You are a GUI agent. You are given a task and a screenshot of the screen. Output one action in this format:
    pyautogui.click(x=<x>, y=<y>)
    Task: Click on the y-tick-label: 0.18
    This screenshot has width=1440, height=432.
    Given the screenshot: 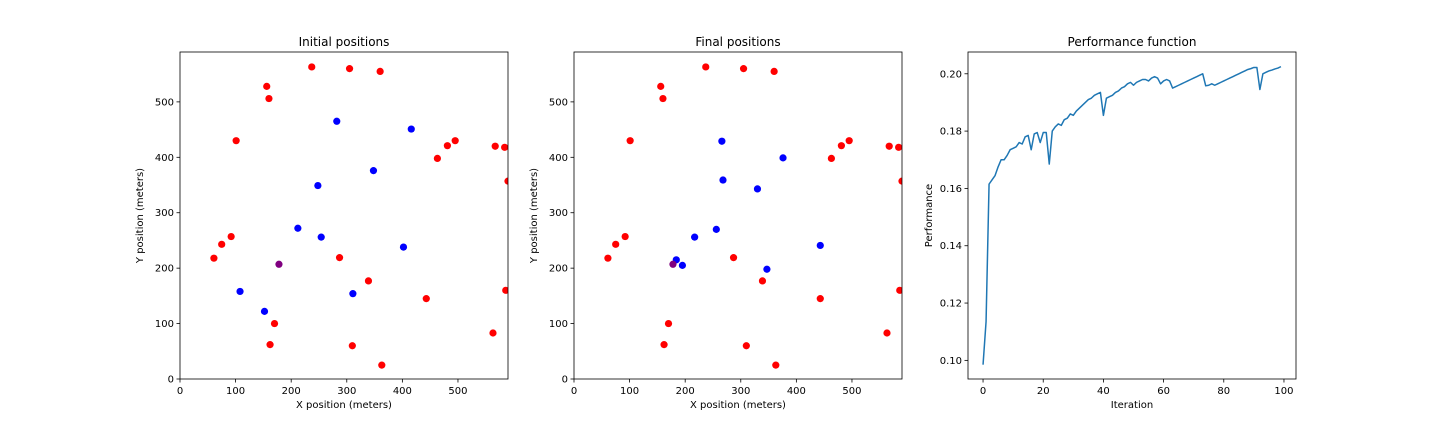 What is the action you would take?
    pyautogui.click(x=951, y=132)
    